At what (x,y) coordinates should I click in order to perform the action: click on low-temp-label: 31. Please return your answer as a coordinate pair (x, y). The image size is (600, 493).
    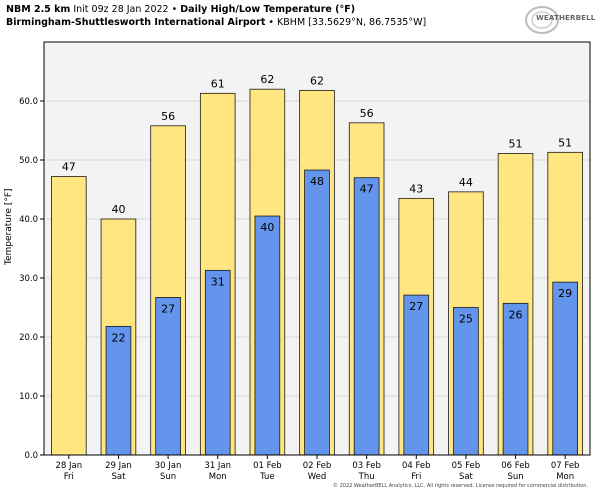
    Looking at the image, I should click on (218, 281).